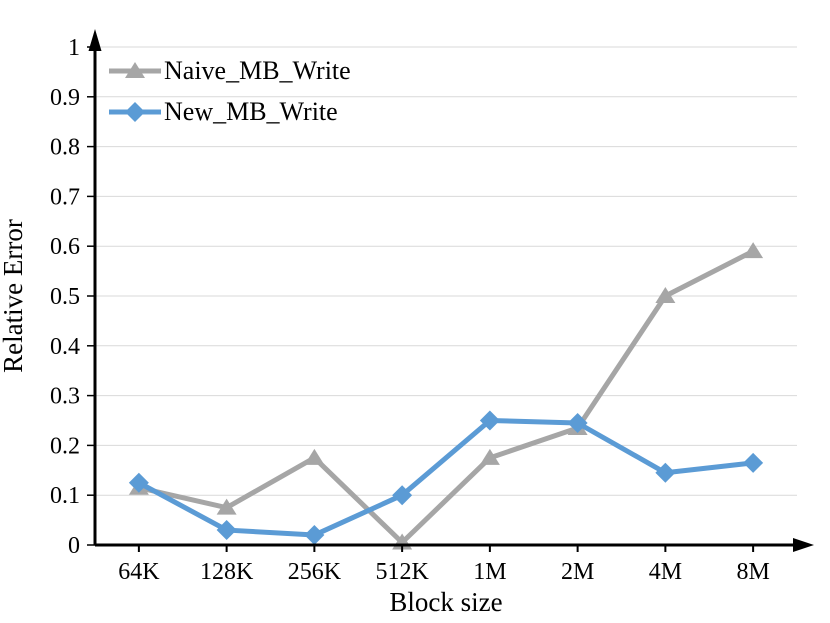 The image size is (830, 623). What do you see at coordinates (577, 572) in the screenshot?
I see `x-tick-label: 2M` at bounding box center [577, 572].